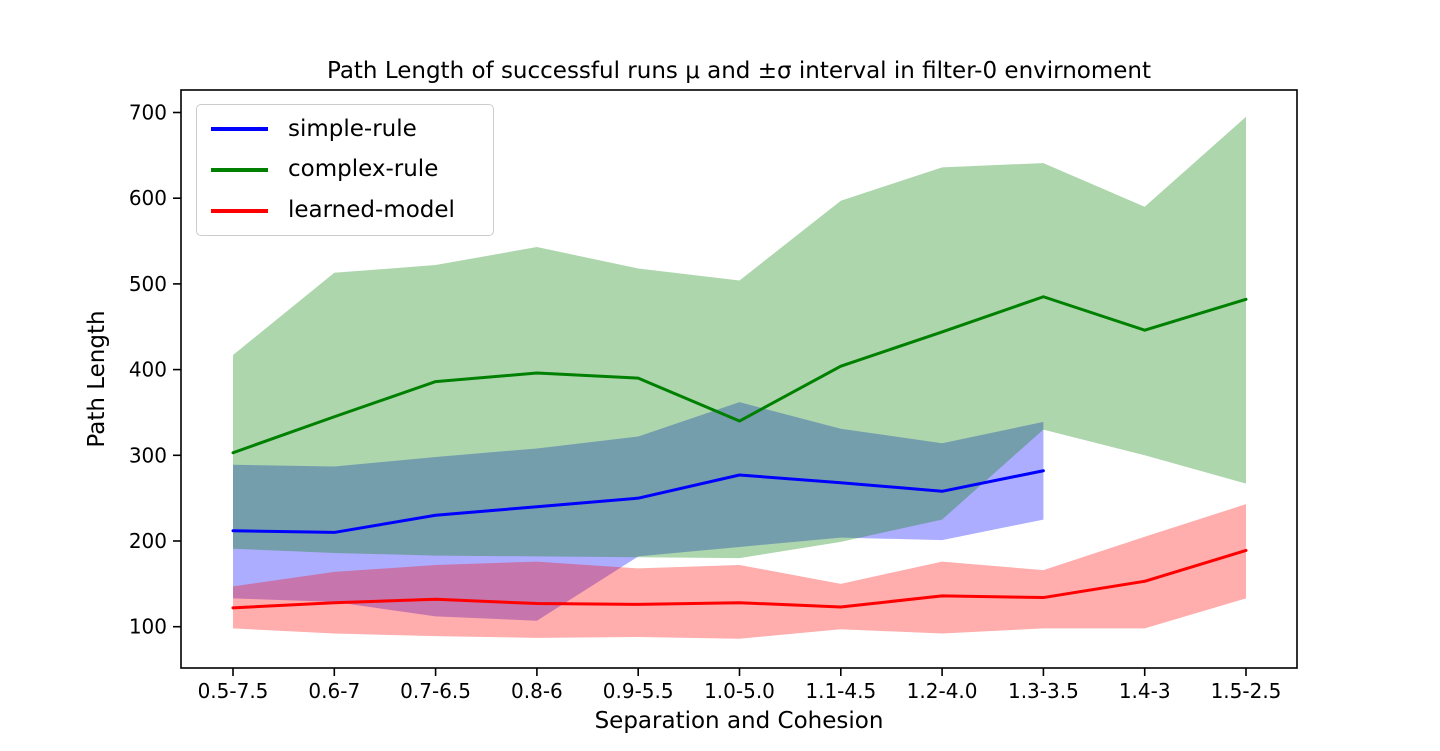 The image size is (1440, 751). What do you see at coordinates (435, 691) in the screenshot?
I see `x-tick-label: 0.7-6.5` at bounding box center [435, 691].